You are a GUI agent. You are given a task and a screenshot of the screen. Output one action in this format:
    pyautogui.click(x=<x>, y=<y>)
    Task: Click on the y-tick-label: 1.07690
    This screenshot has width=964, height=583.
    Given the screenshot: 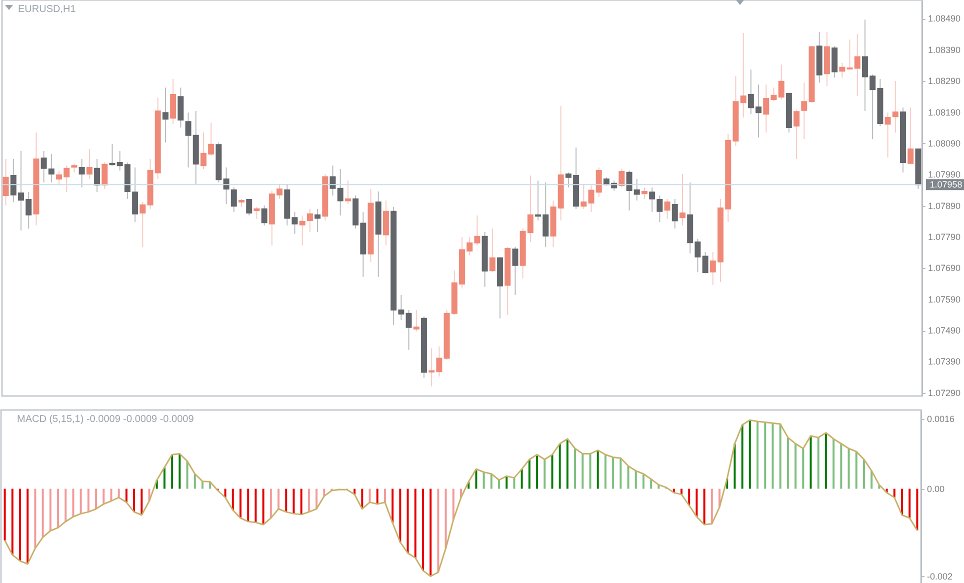 What is the action you would take?
    pyautogui.click(x=944, y=268)
    